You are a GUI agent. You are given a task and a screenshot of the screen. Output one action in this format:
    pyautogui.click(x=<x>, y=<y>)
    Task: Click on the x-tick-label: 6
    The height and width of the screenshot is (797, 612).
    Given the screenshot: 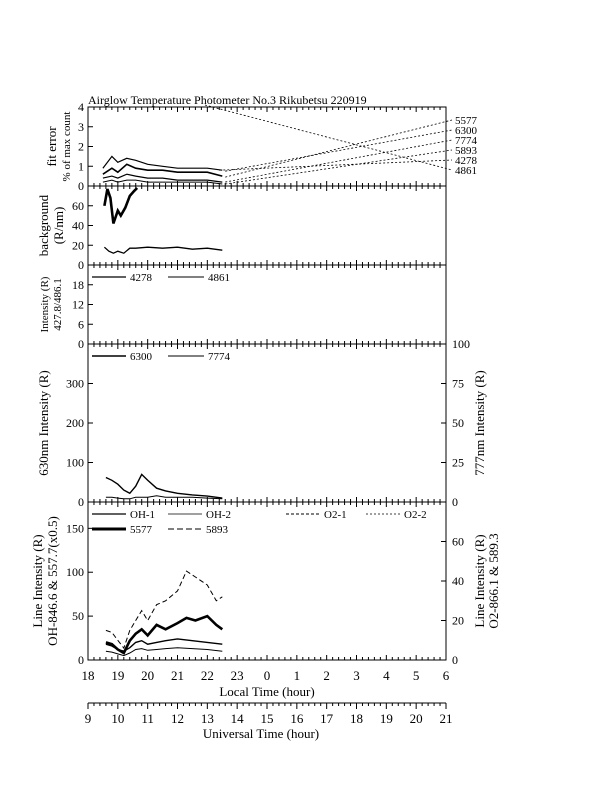 What is the action you would take?
    pyautogui.click(x=446, y=675)
    